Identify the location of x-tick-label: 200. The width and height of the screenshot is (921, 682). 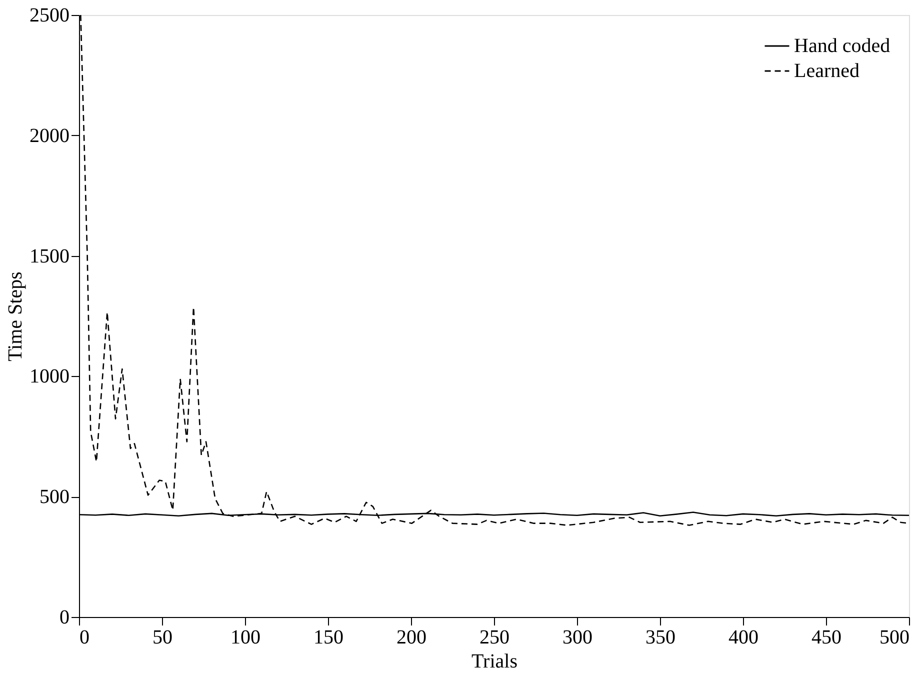
(411, 637).